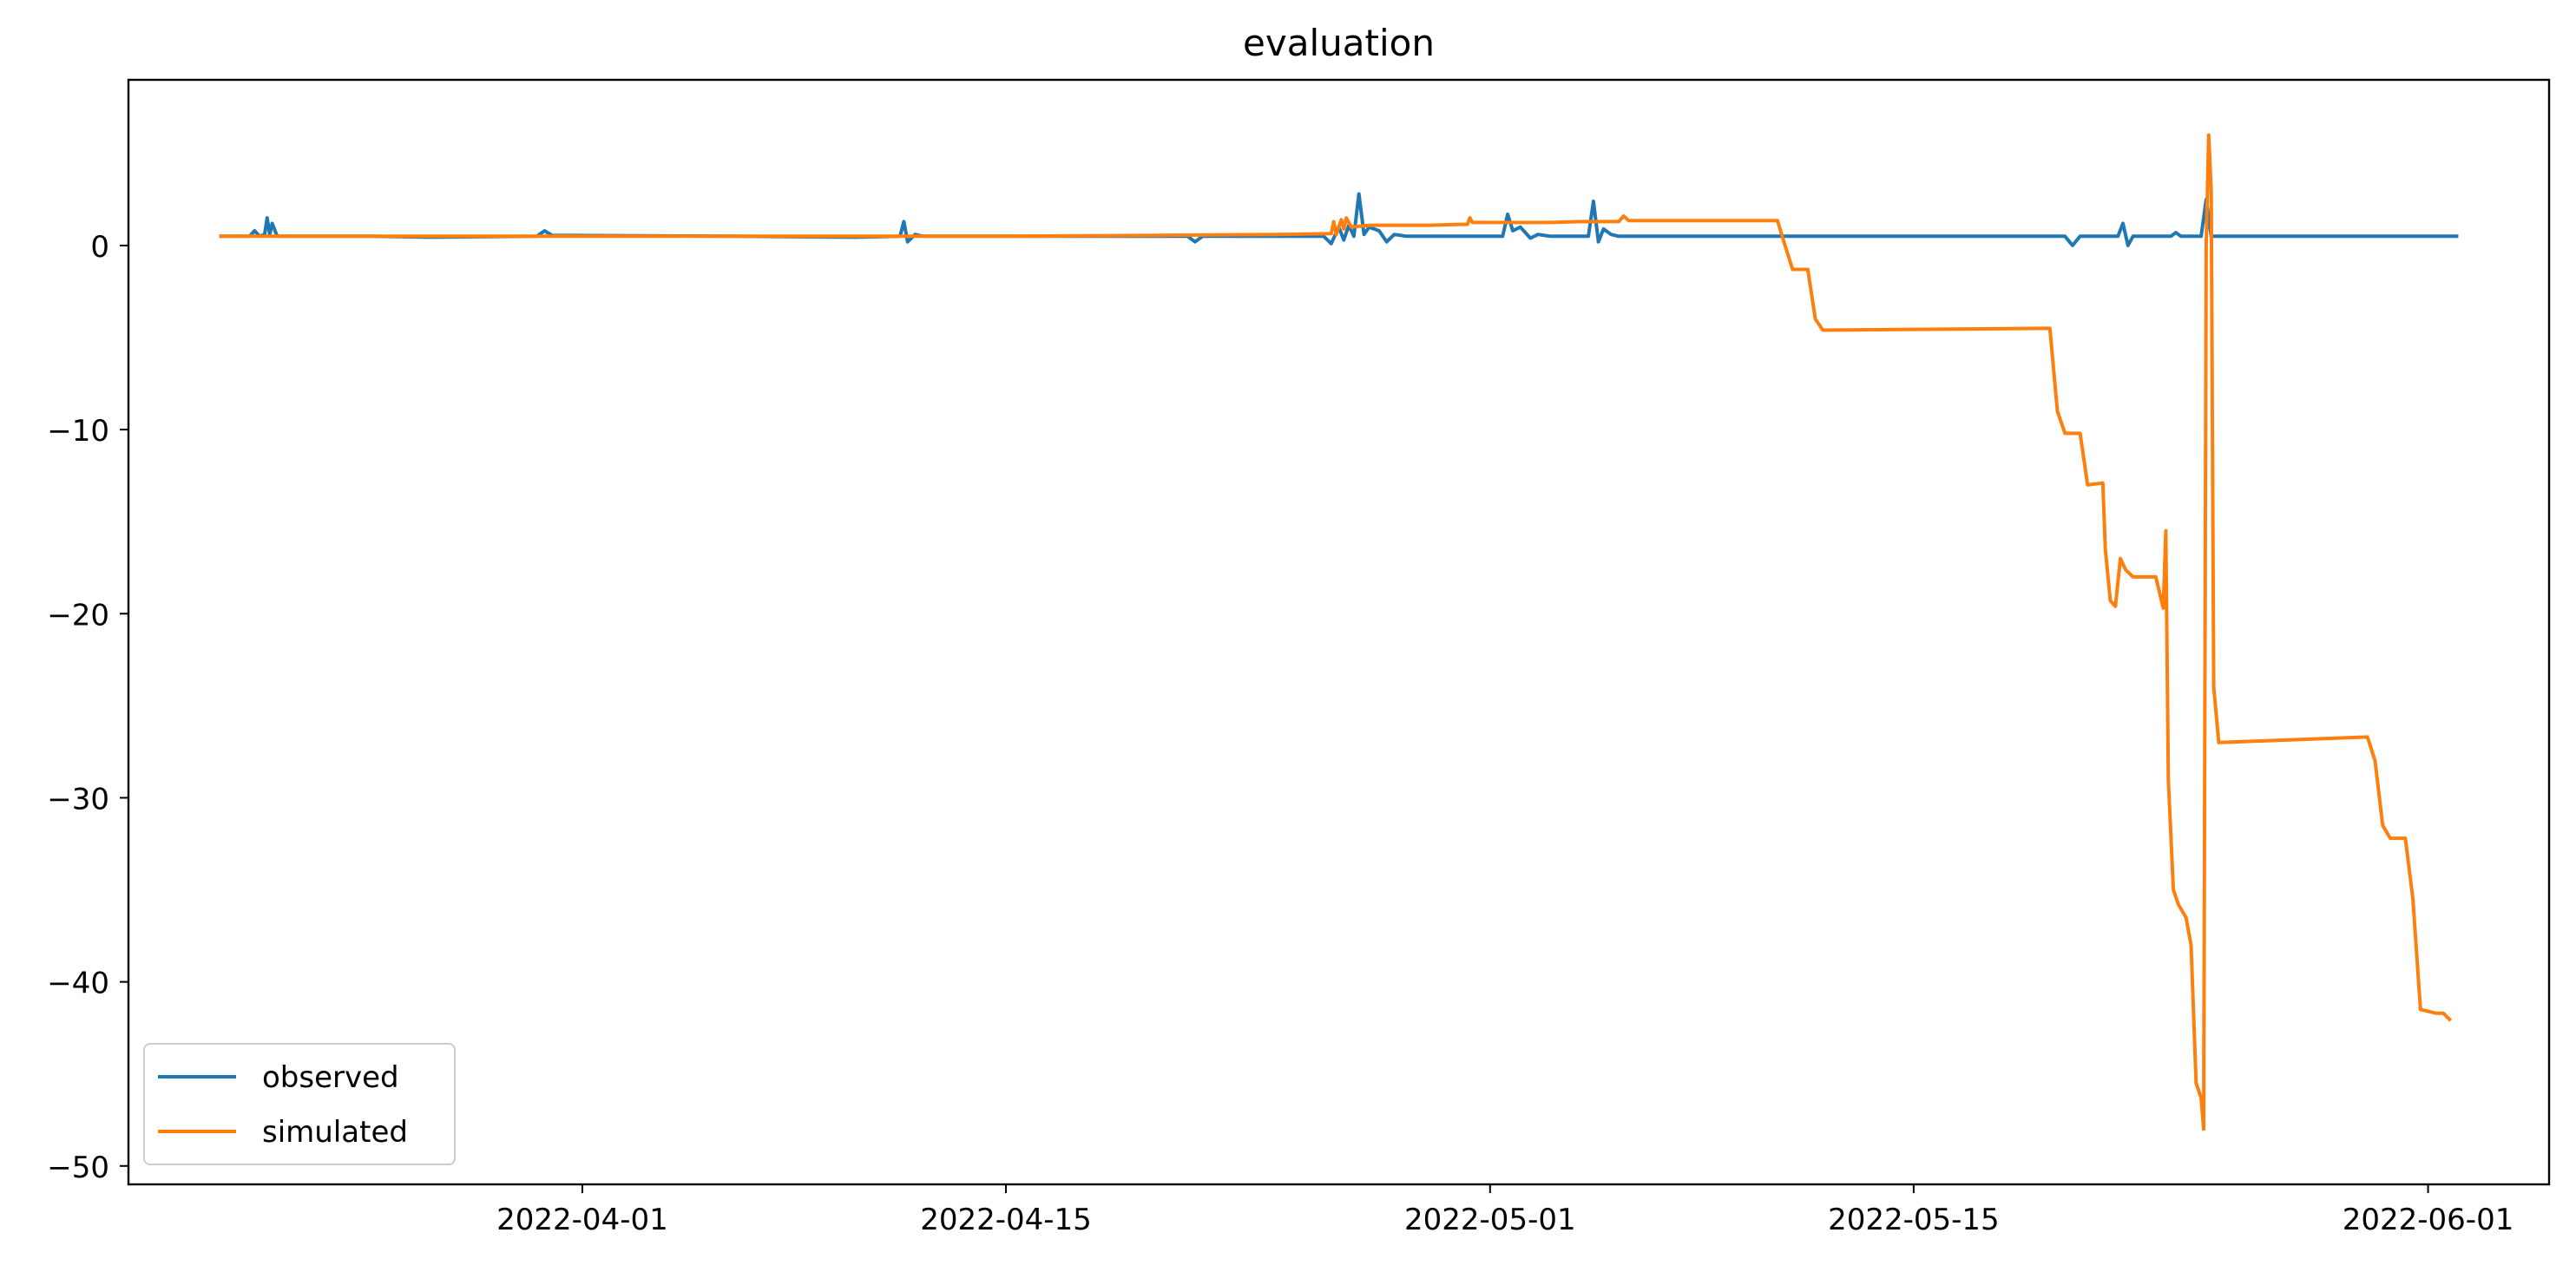 The width and height of the screenshot is (2576, 1272). What do you see at coordinates (78, 799) in the screenshot?
I see `y-tick-label: −30` at bounding box center [78, 799].